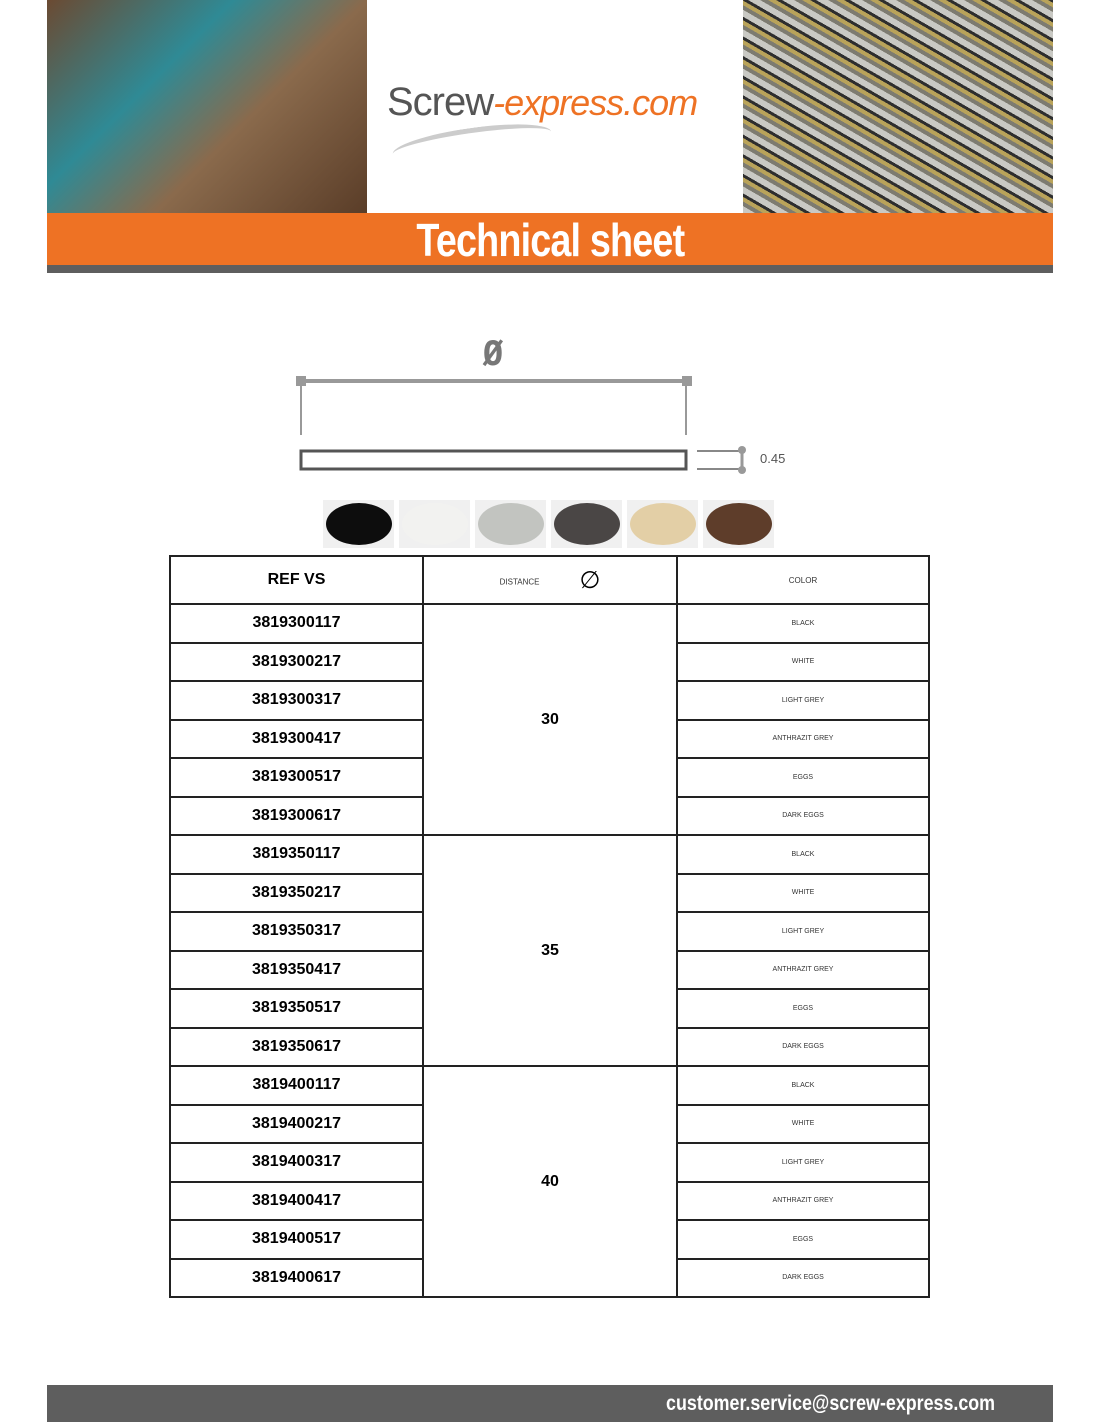 The width and height of the screenshot is (1100, 1423). What do you see at coordinates (549, 1277) in the screenshot?
I see `table-row: 3819400617 DARK EGGS` at bounding box center [549, 1277].